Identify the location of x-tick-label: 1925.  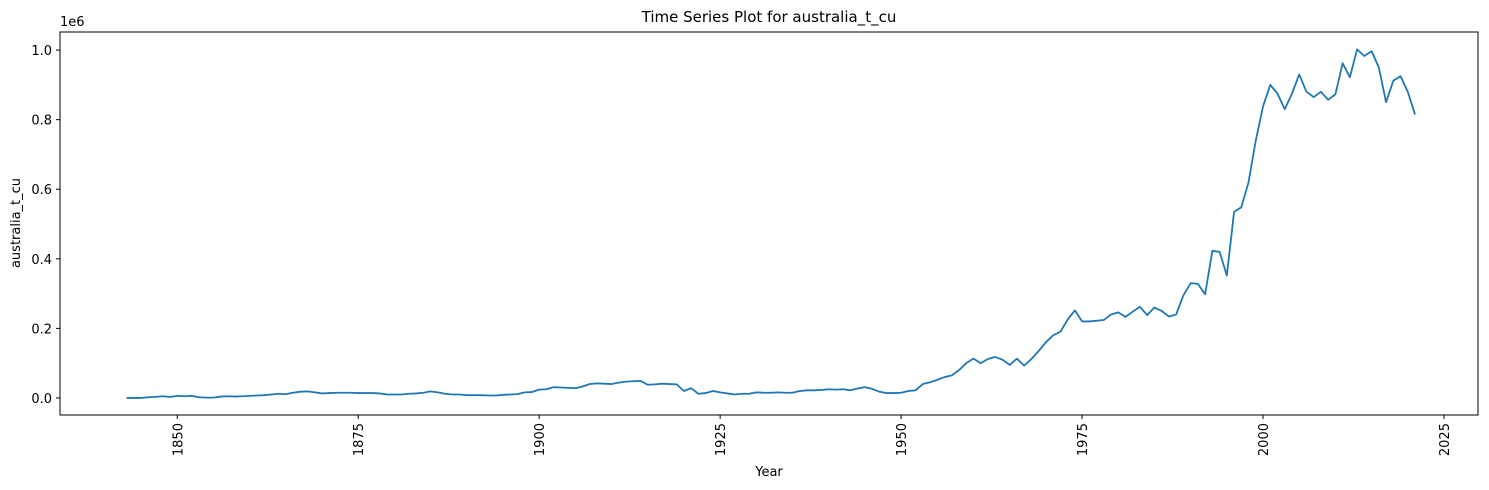
(721, 439).